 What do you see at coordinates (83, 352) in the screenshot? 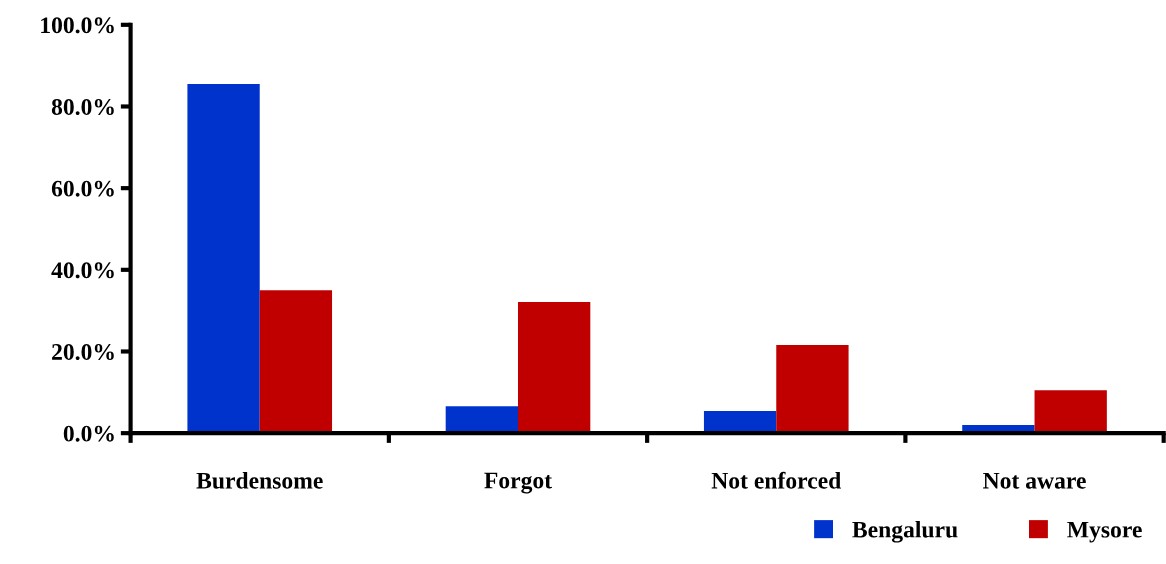
I see `y-tick-label: 20.0%` at bounding box center [83, 352].